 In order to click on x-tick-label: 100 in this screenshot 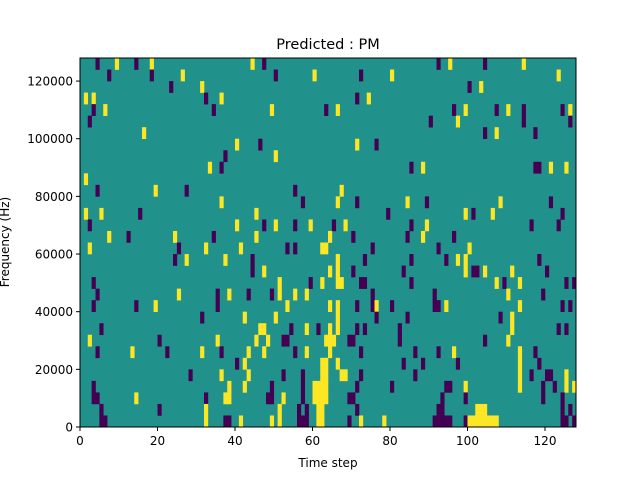, I will do `click(467, 441)`.